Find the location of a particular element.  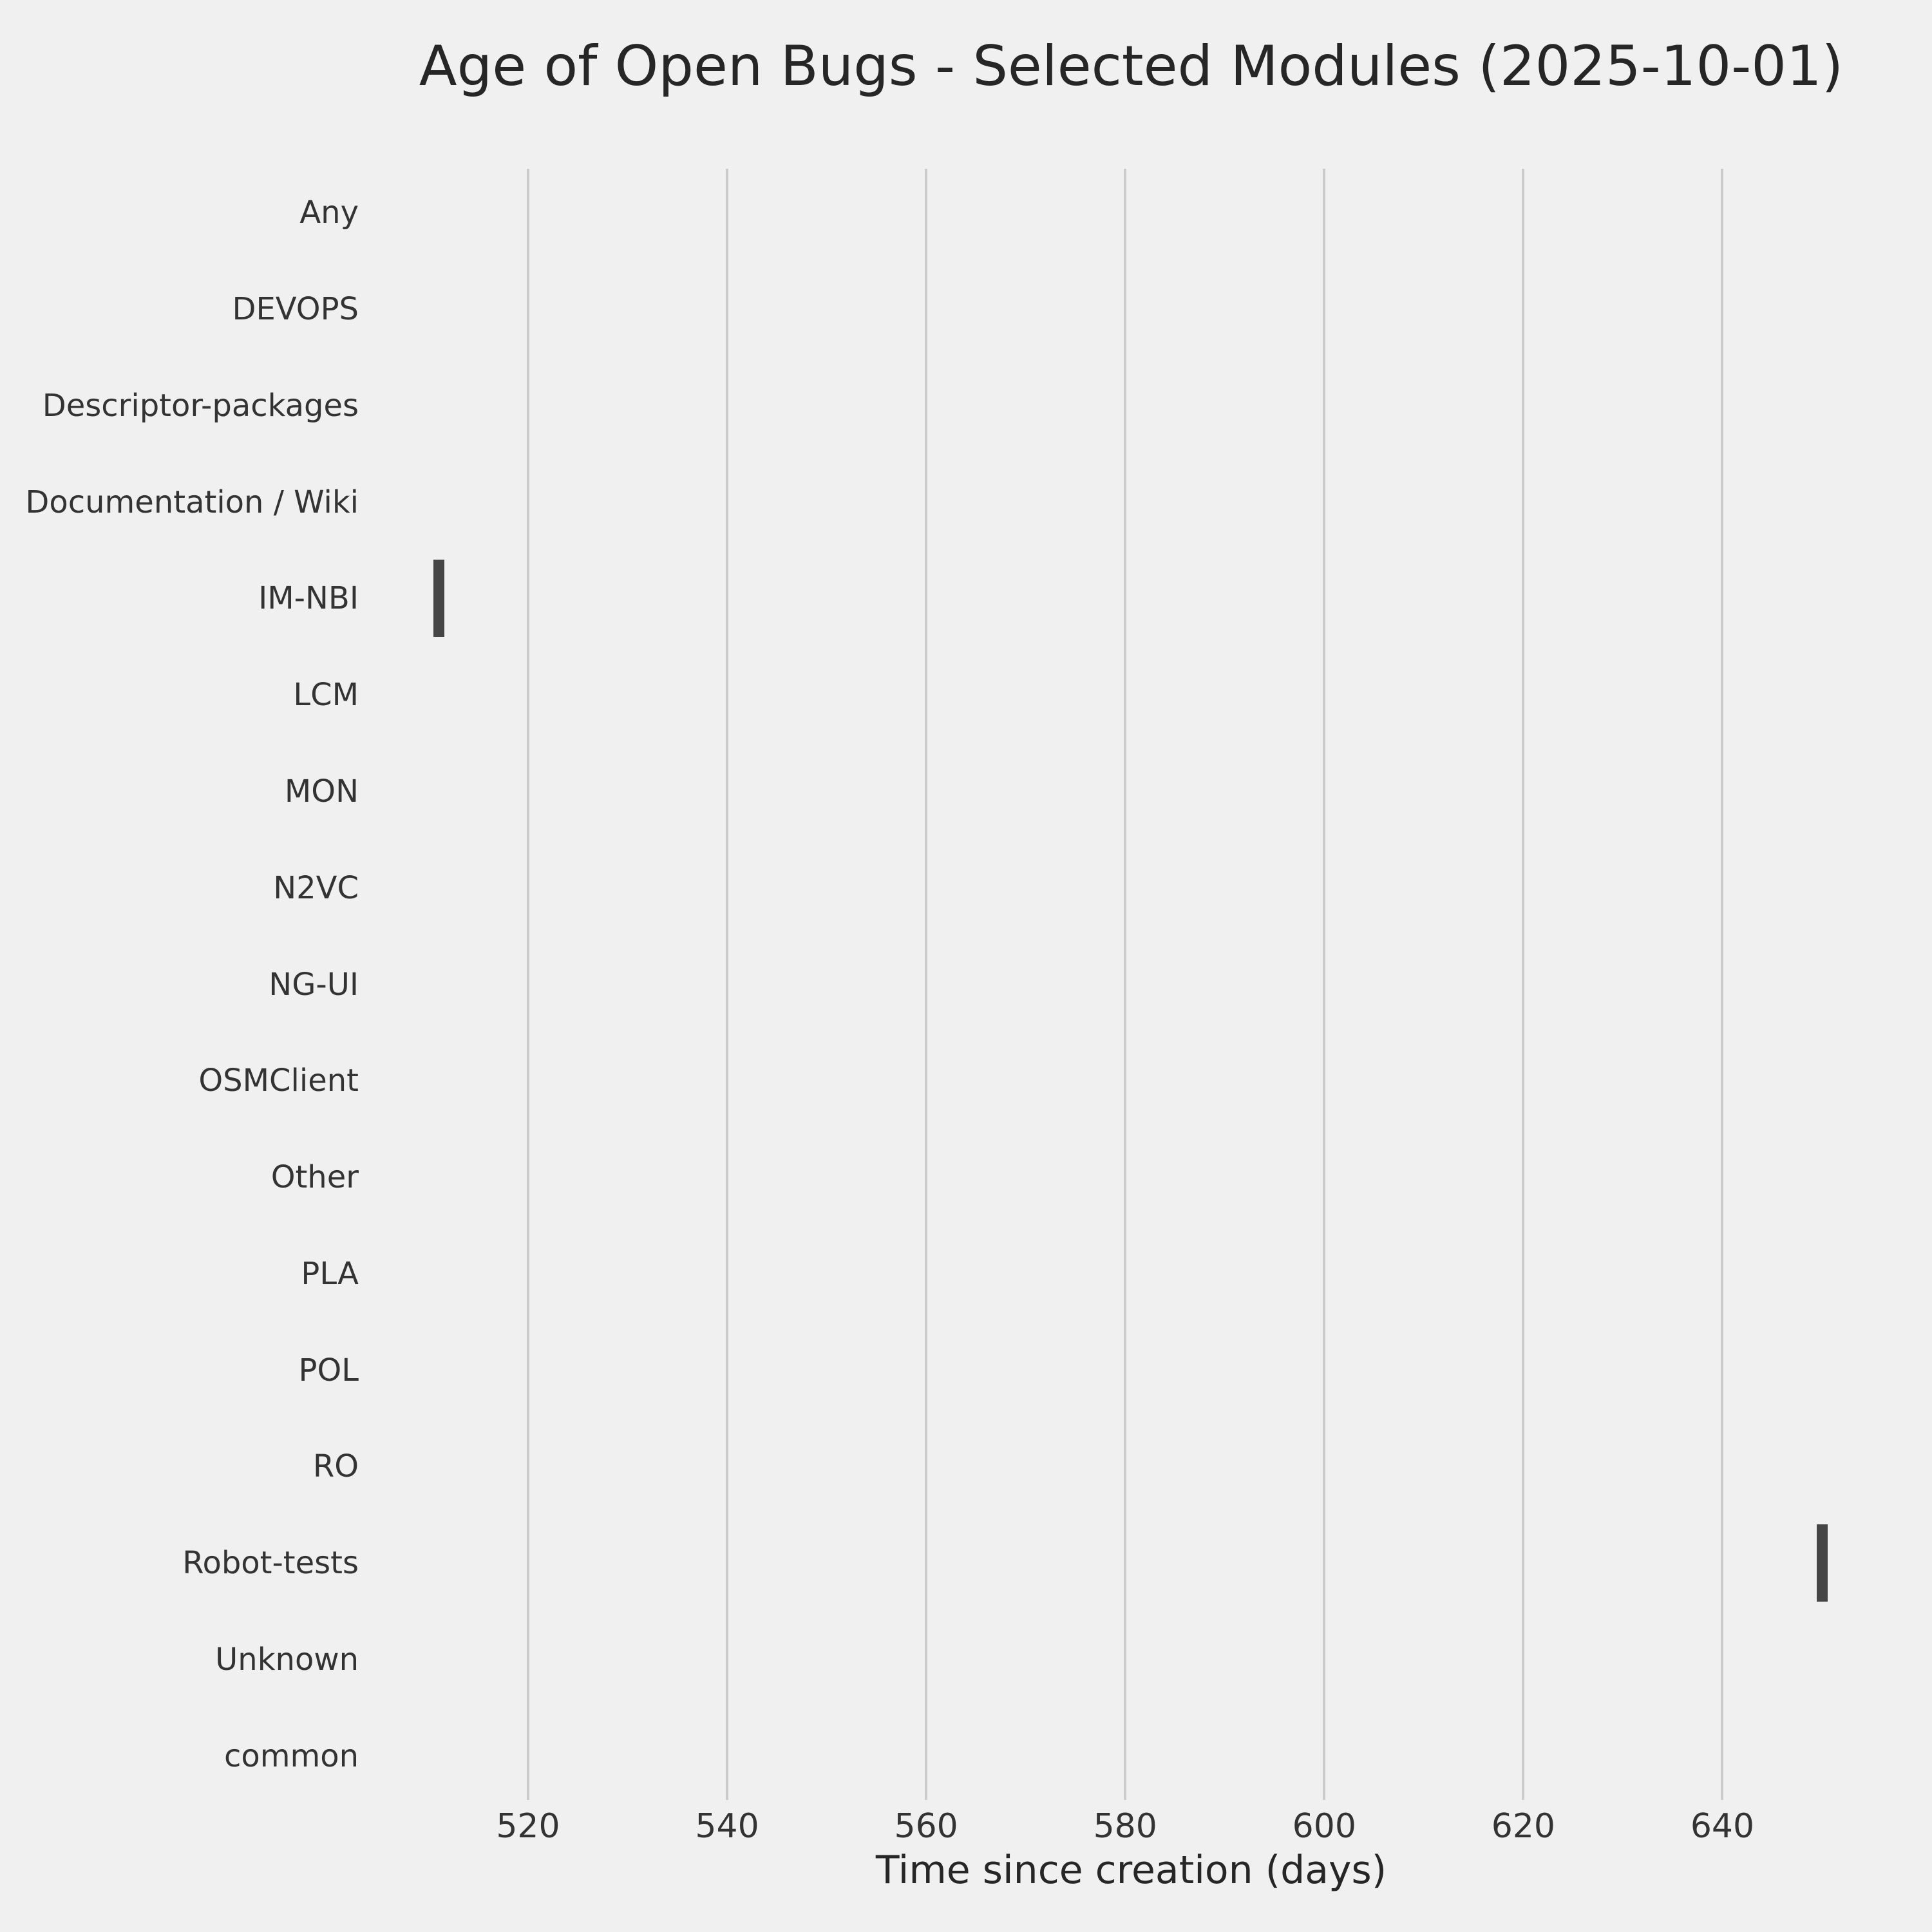

x-tick-label-520: 520 is located at coordinates (528, 1826).